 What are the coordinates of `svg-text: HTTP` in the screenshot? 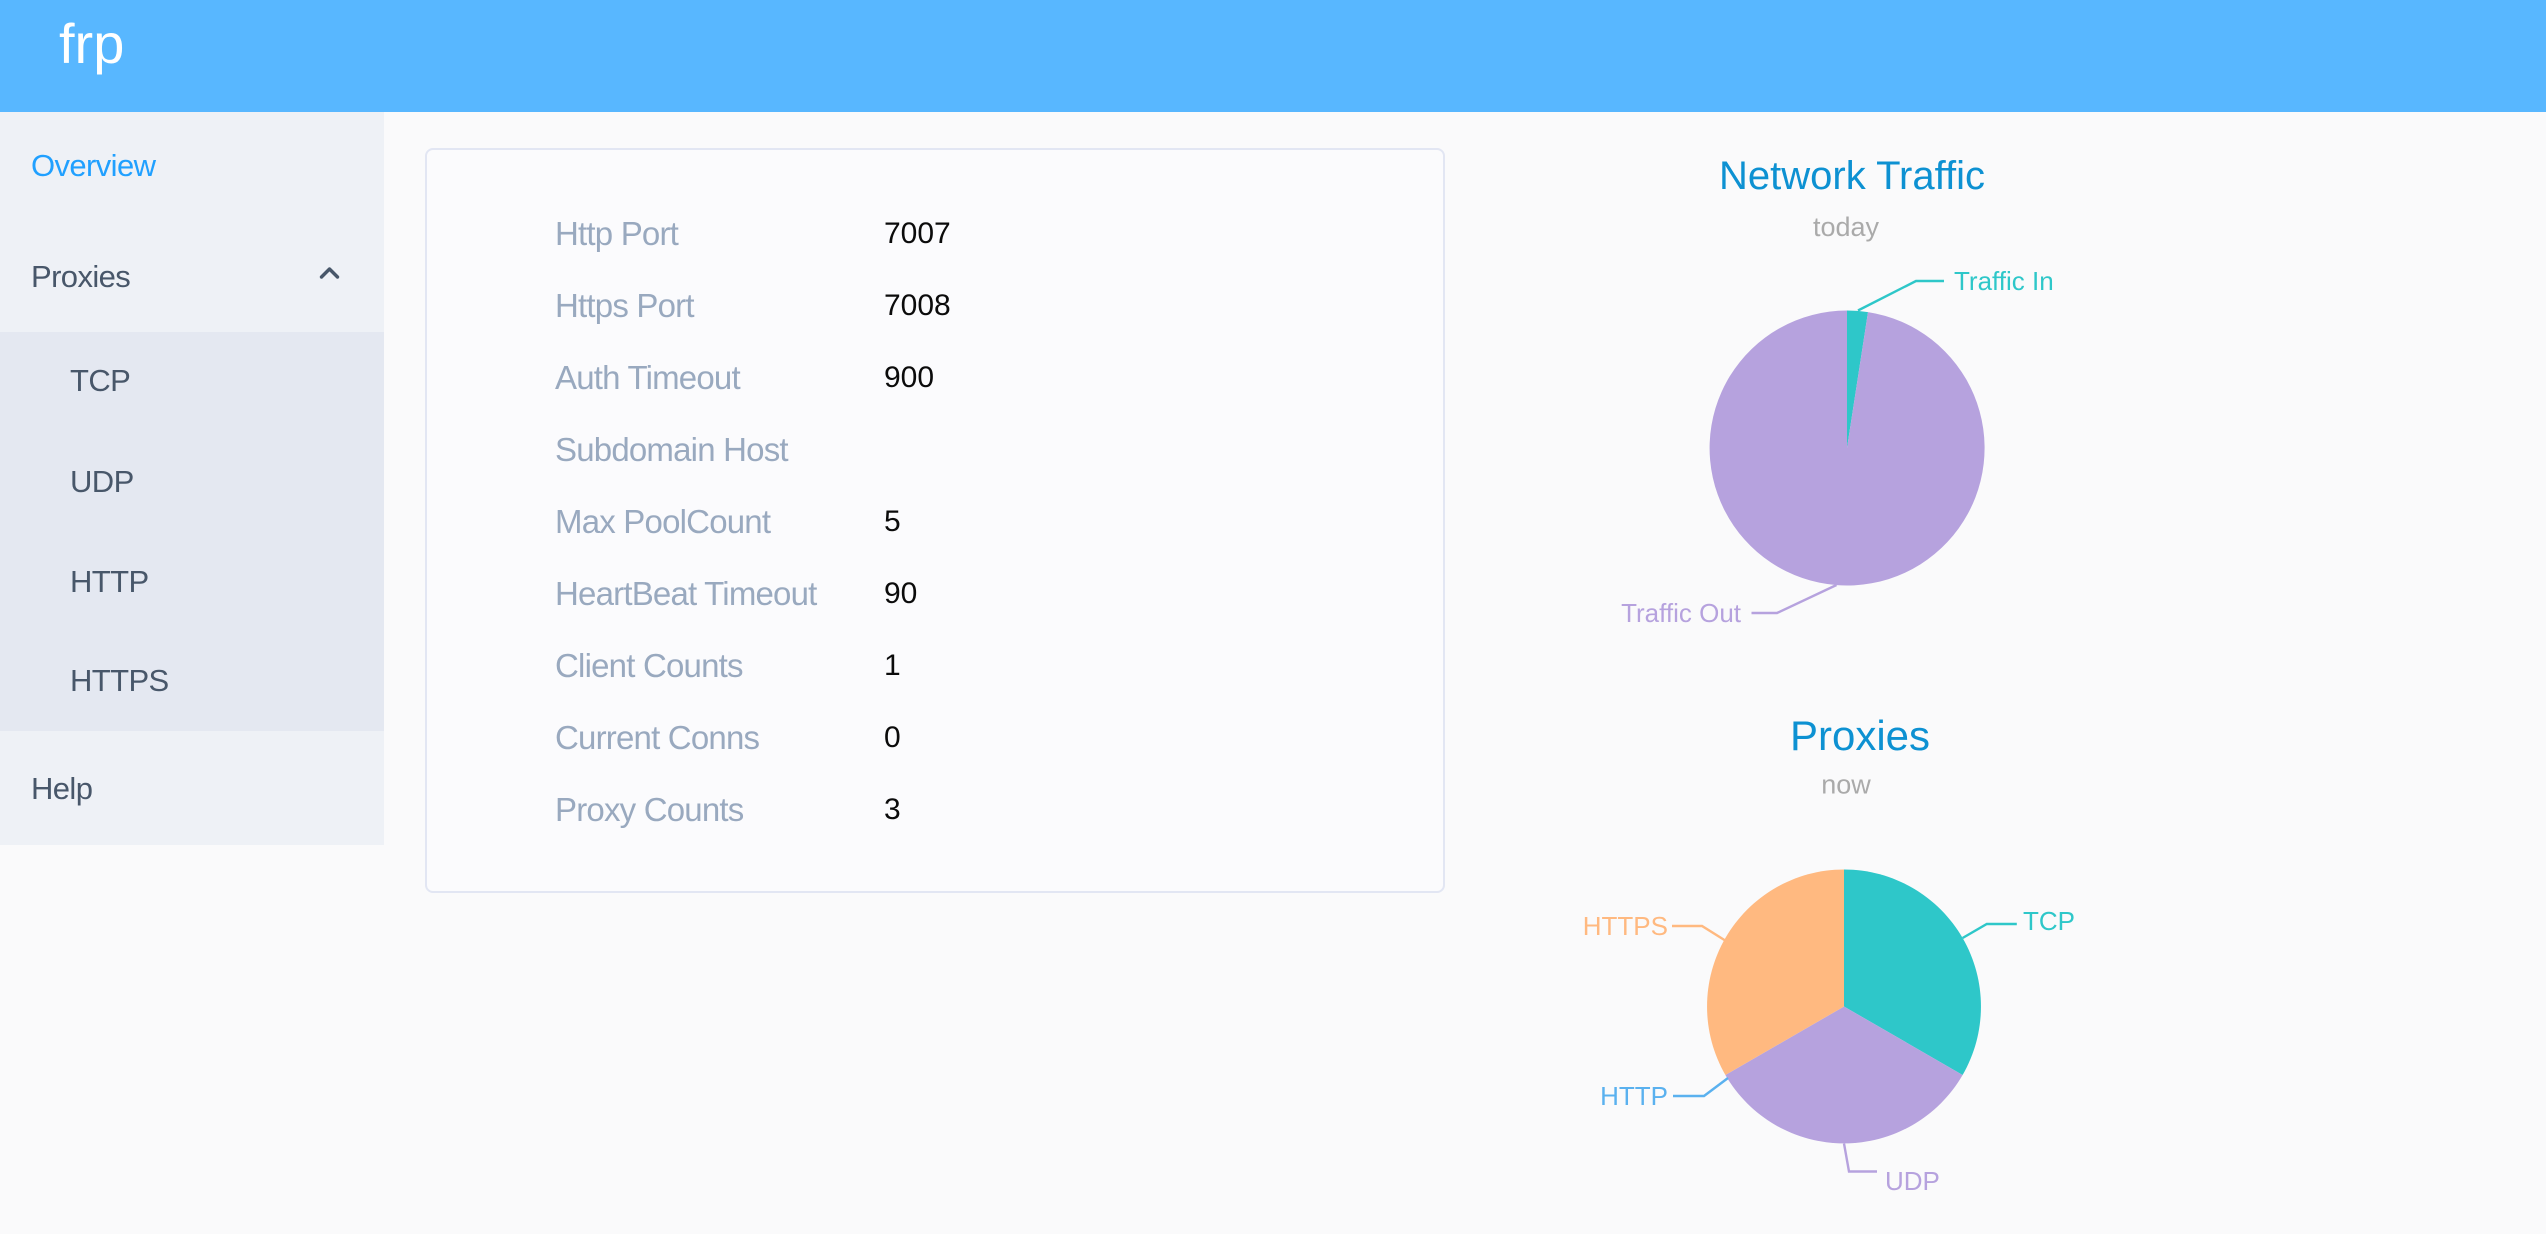 It's located at (1634, 1096).